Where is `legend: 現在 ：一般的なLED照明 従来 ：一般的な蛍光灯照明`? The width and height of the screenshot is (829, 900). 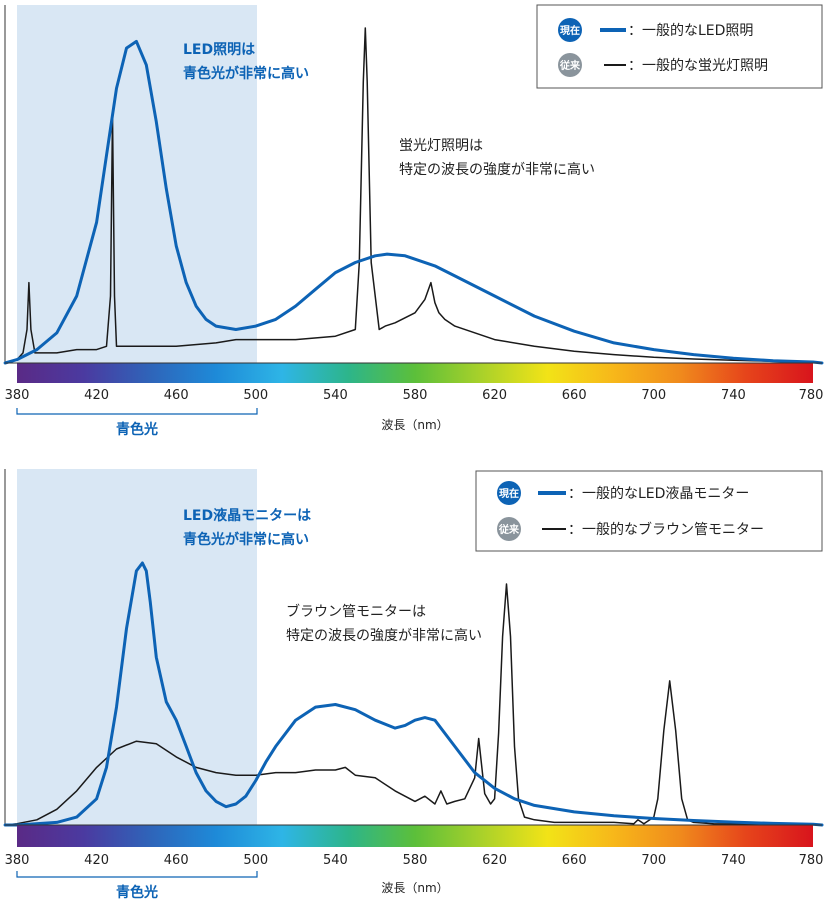 legend: 現在 ：一般的なLED照明 従来 ：一般的な蛍光灯照明 is located at coordinates (679, 46).